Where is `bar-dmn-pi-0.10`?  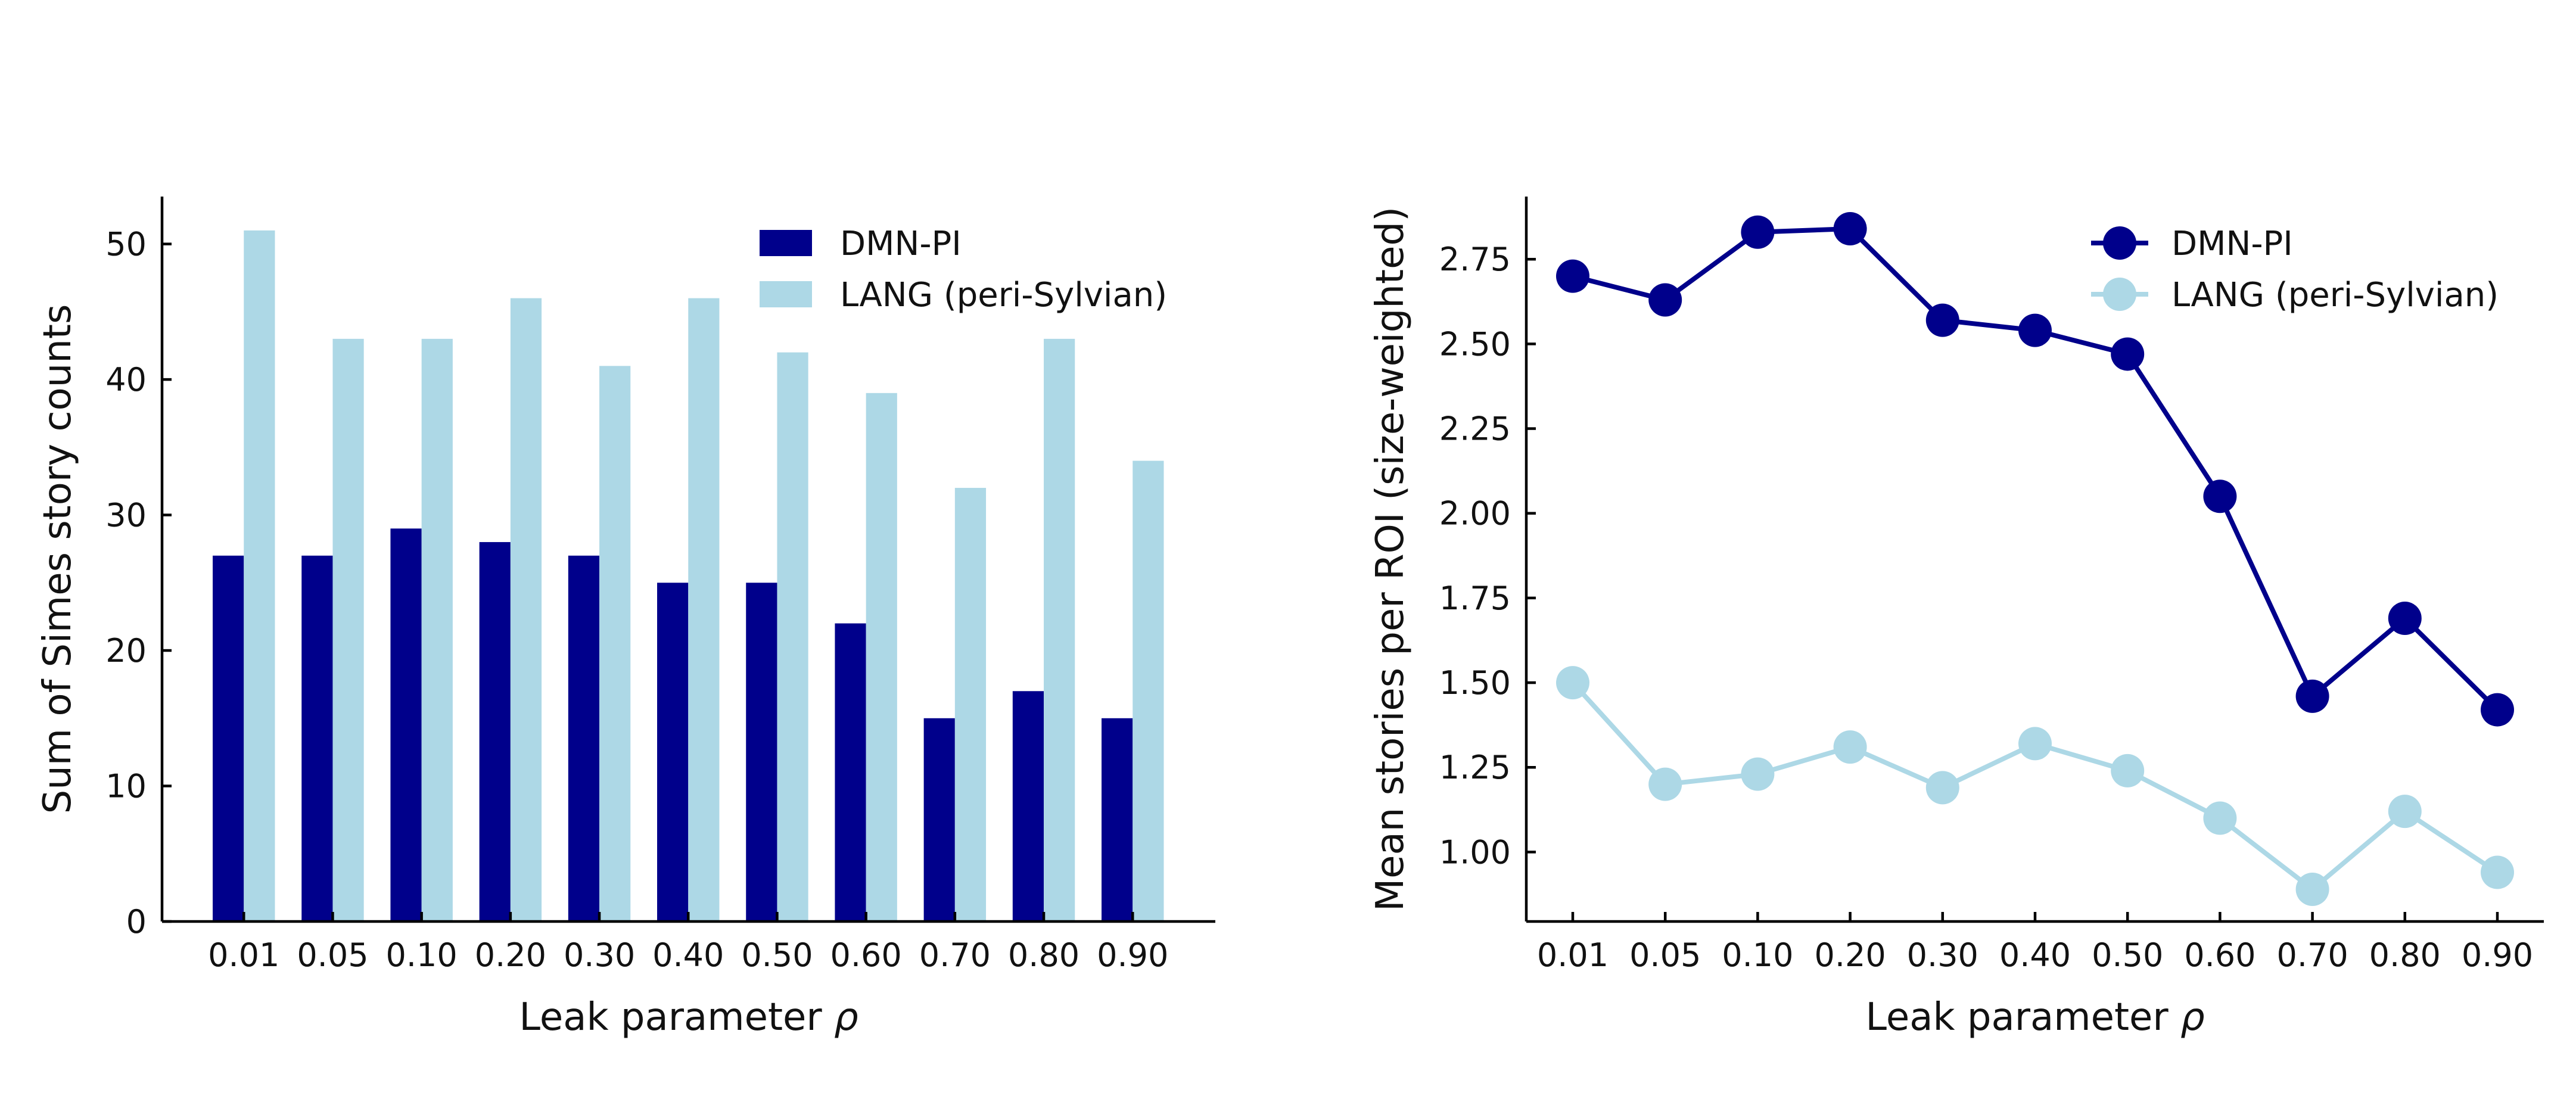
bar-dmn-pi-0.10 is located at coordinates (406, 724).